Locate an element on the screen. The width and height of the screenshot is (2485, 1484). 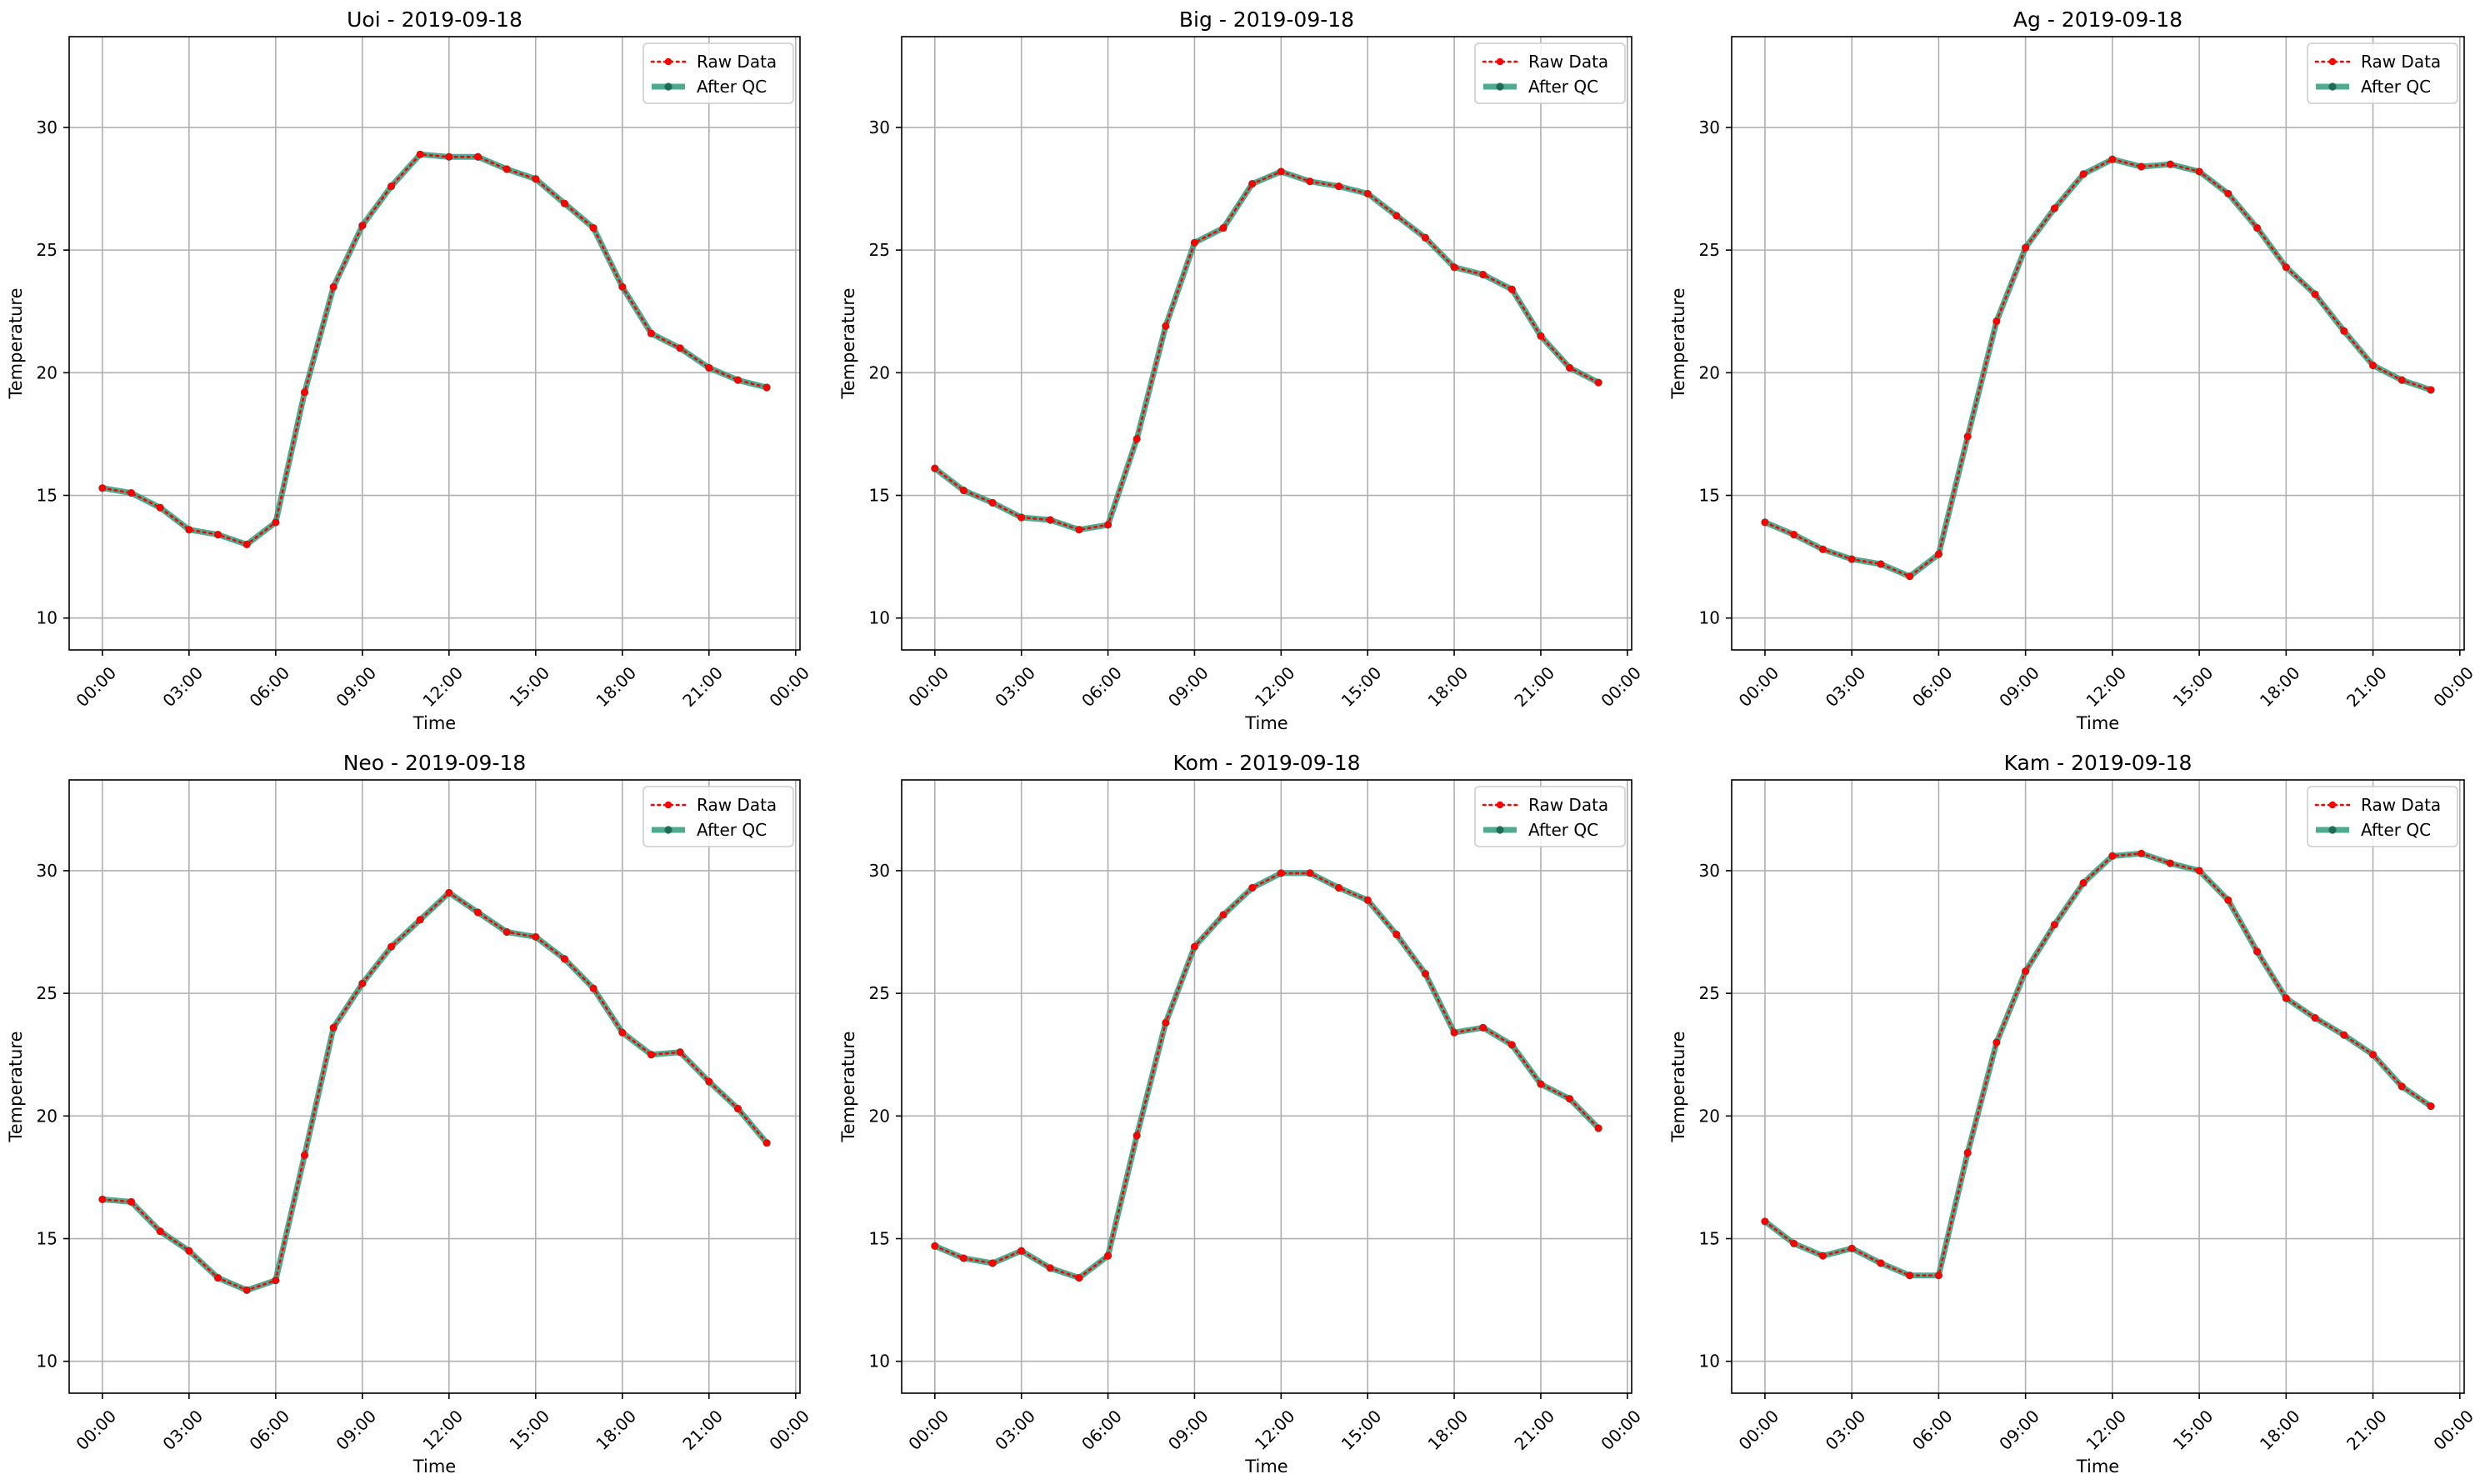
series-after-qc is located at coordinates (434, 349).